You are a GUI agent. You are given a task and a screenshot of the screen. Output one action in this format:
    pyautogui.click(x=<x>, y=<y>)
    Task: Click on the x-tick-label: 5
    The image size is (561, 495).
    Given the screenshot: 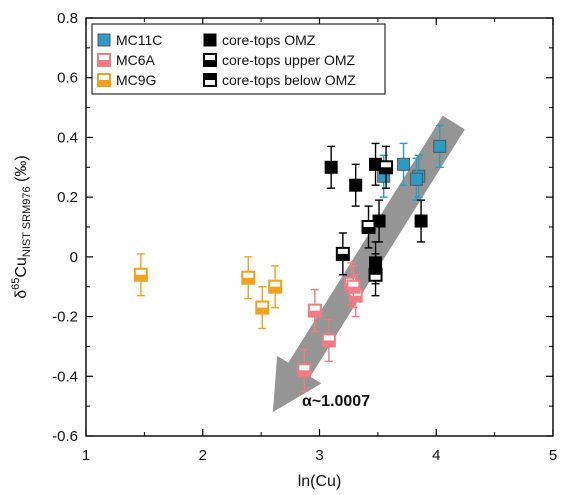 What is the action you would take?
    pyautogui.click(x=553, y=455)
    